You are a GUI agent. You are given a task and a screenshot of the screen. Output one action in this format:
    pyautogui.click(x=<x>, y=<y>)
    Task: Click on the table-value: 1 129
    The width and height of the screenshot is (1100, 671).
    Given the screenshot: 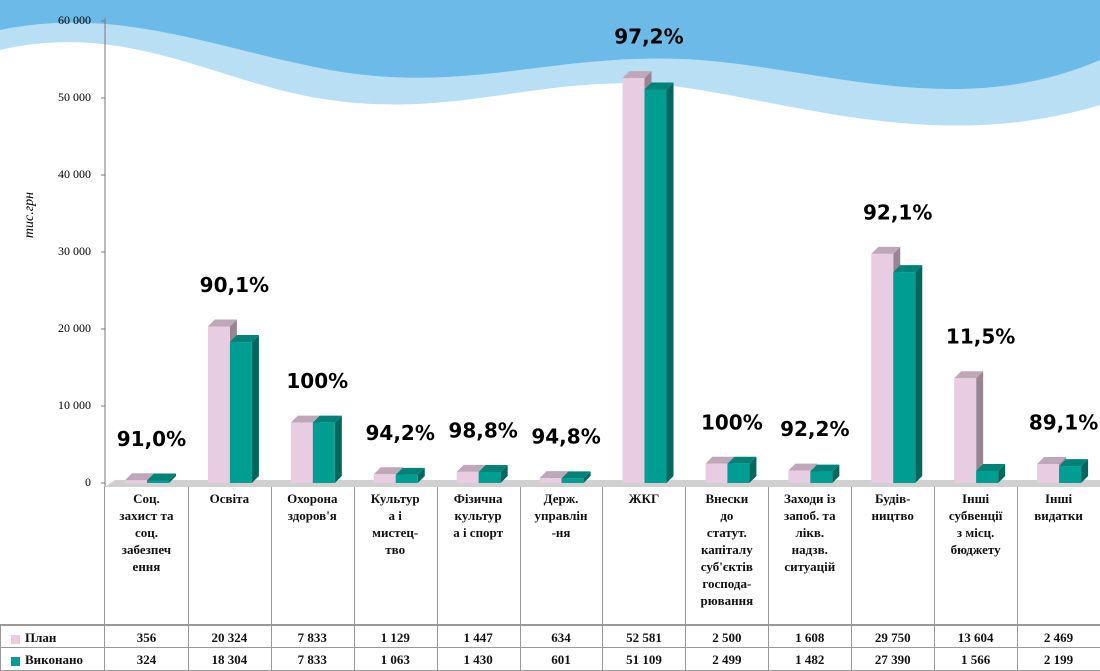 What is the action you would take?
    pyautogui.click(x=395, y=636)
    